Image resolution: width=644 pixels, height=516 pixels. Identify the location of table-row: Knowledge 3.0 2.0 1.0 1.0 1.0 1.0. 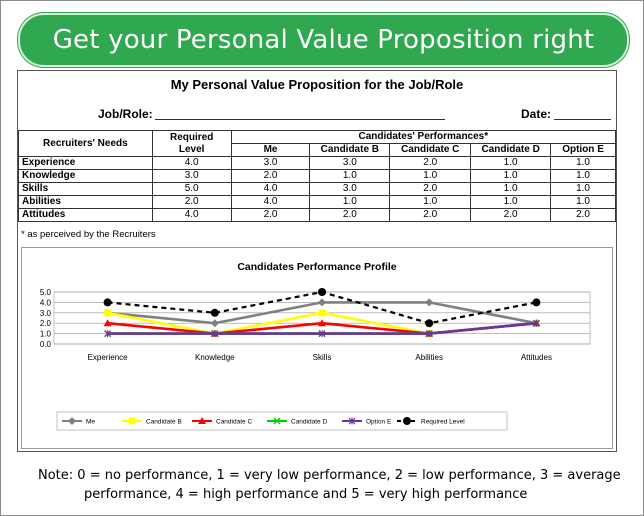
(317, 176).